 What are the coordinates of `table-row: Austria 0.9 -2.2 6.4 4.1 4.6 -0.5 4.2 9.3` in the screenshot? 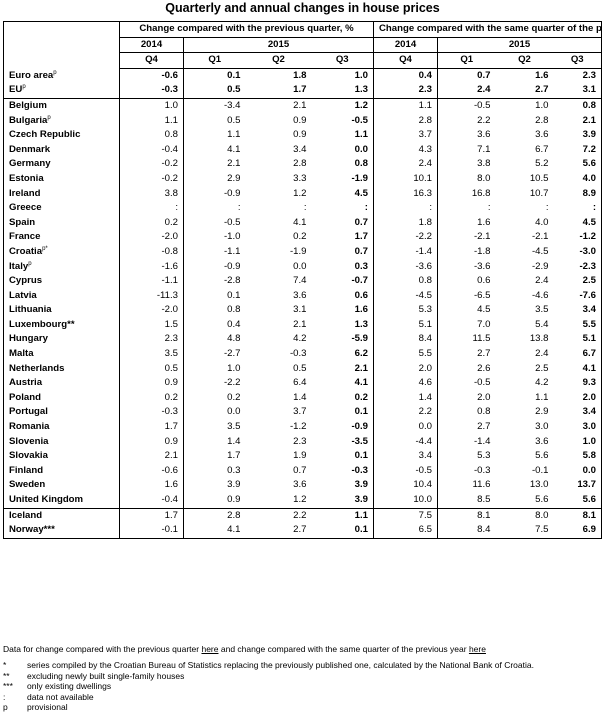 It's located at (303, 383).